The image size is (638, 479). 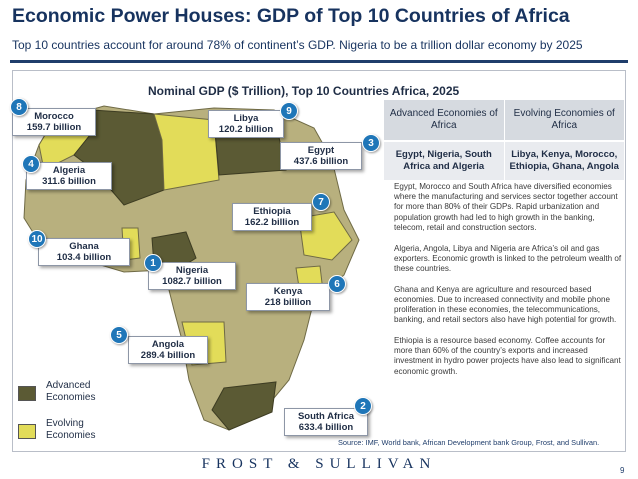 I want to click on country-gdp: 633.4 billion, so click(x=326, y=427).